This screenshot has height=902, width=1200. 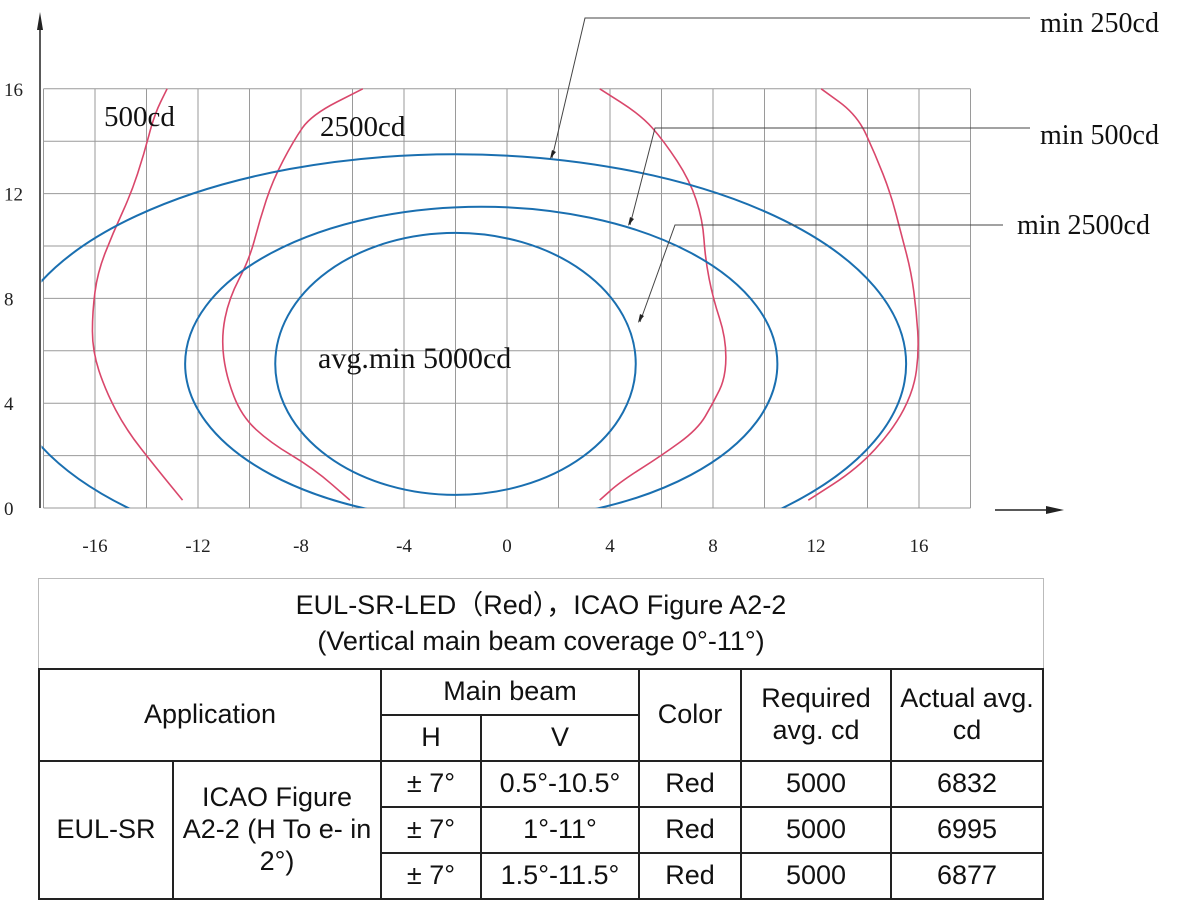 I want to click on header-v: V, so click(x=560, y=738).